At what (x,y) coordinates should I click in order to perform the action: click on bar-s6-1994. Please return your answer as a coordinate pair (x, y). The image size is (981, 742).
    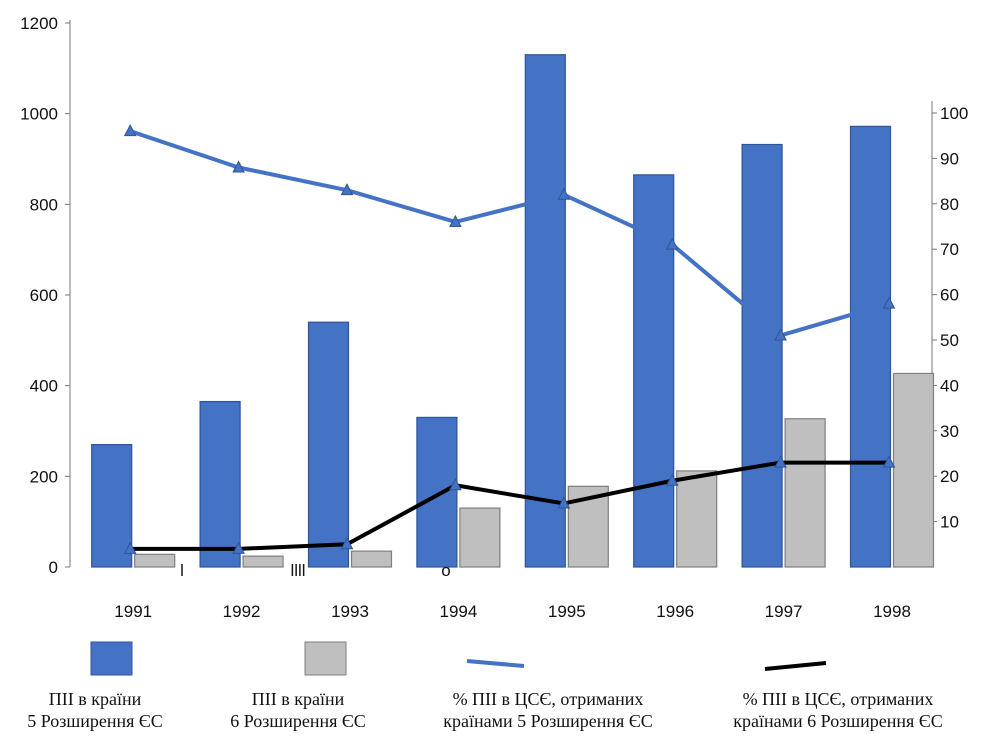
    Looking at the image, I should click on (480, 537).